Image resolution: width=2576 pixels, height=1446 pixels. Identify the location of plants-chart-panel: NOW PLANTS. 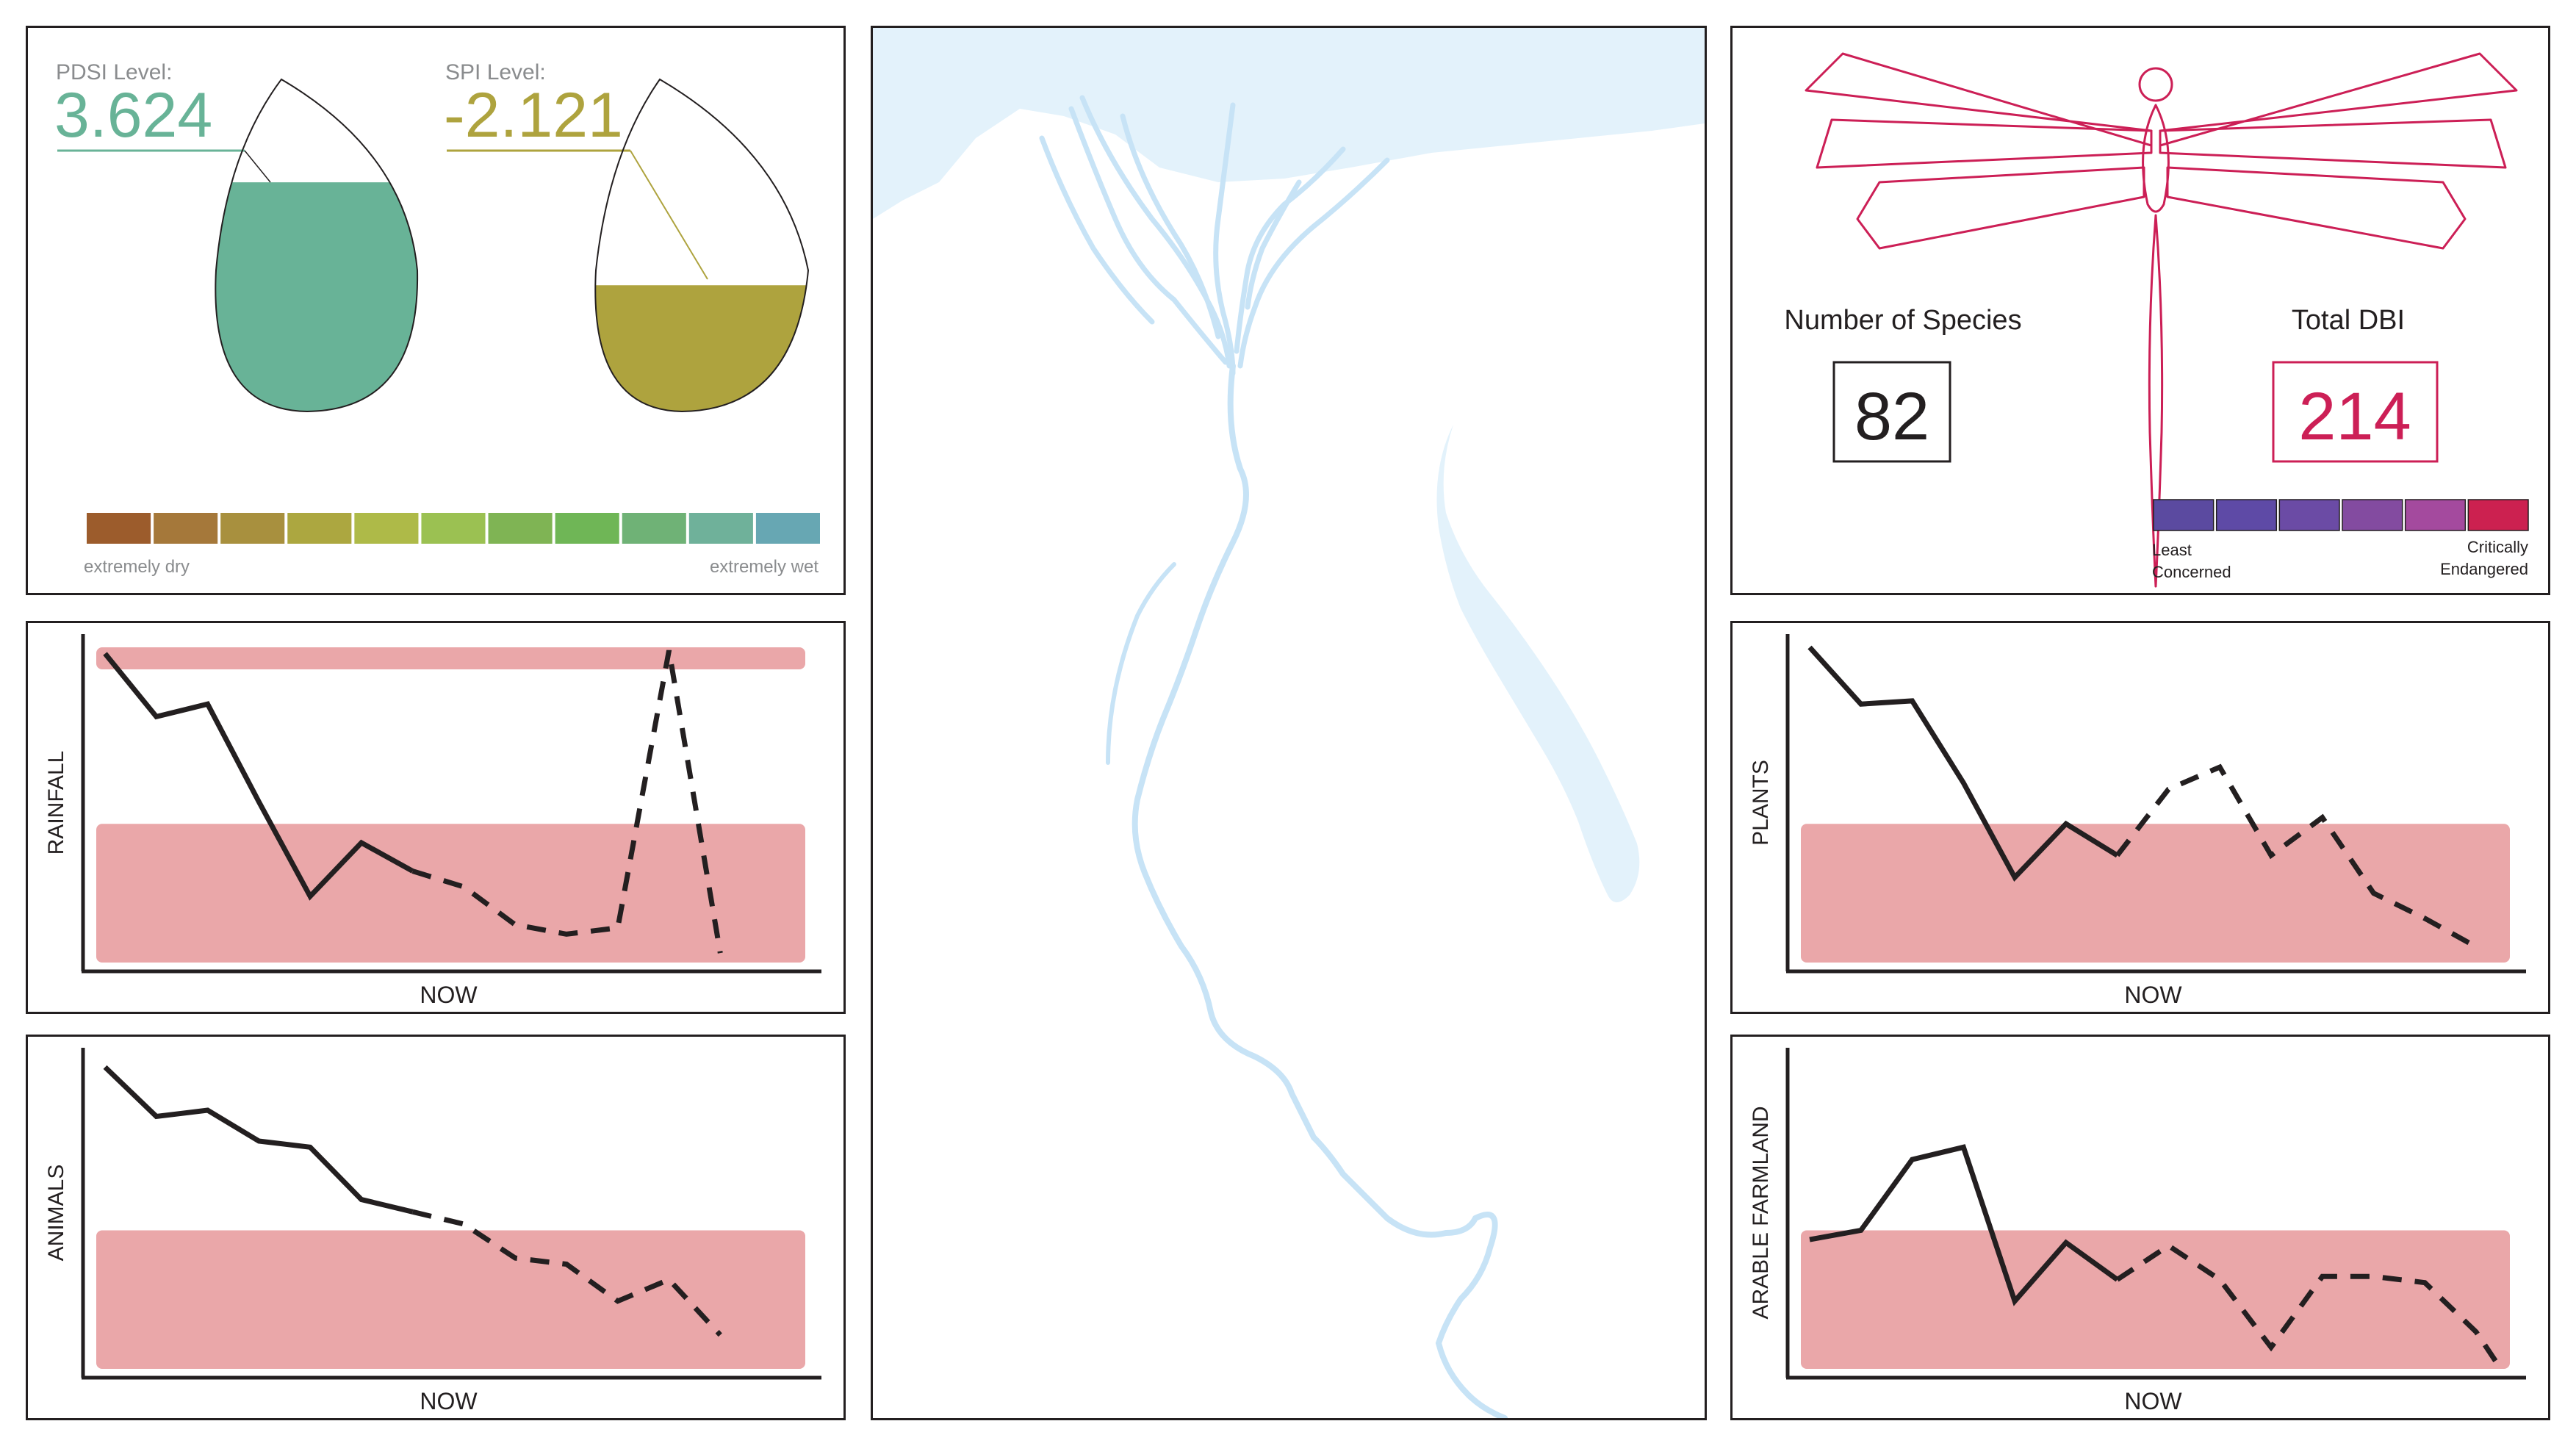
(2140, 817).